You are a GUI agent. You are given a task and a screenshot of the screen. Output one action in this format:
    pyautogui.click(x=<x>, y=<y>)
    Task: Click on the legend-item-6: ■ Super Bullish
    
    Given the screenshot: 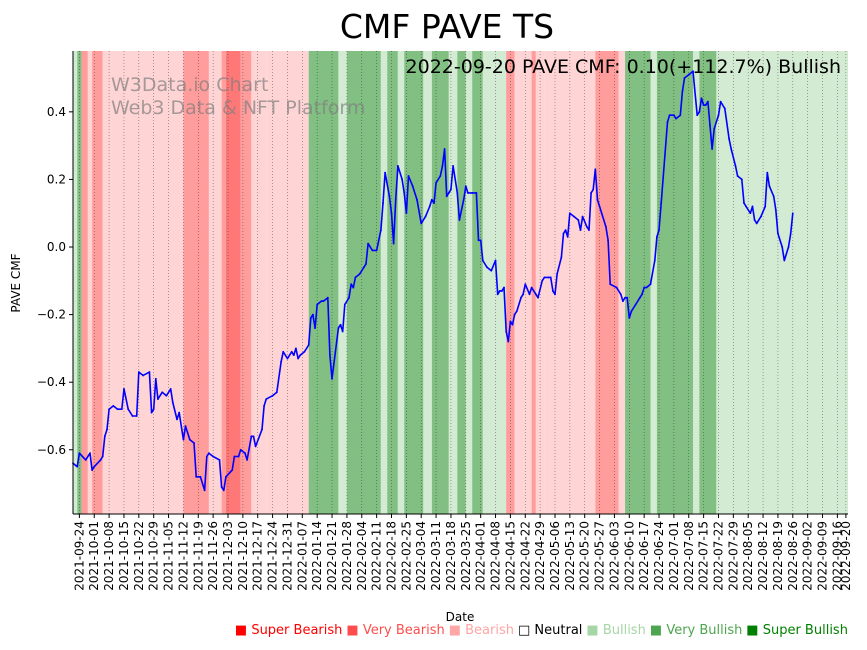 What is the action you would take?
    pyautogui.click(x=797, y=630)
    